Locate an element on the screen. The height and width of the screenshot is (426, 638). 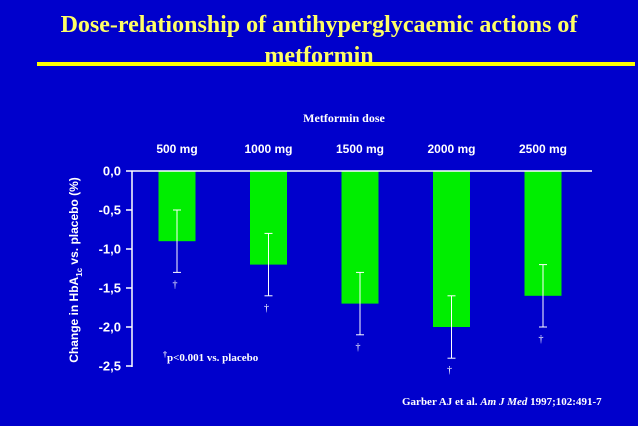
citation-journal: Am J Med is located at coordinates (504, 402).